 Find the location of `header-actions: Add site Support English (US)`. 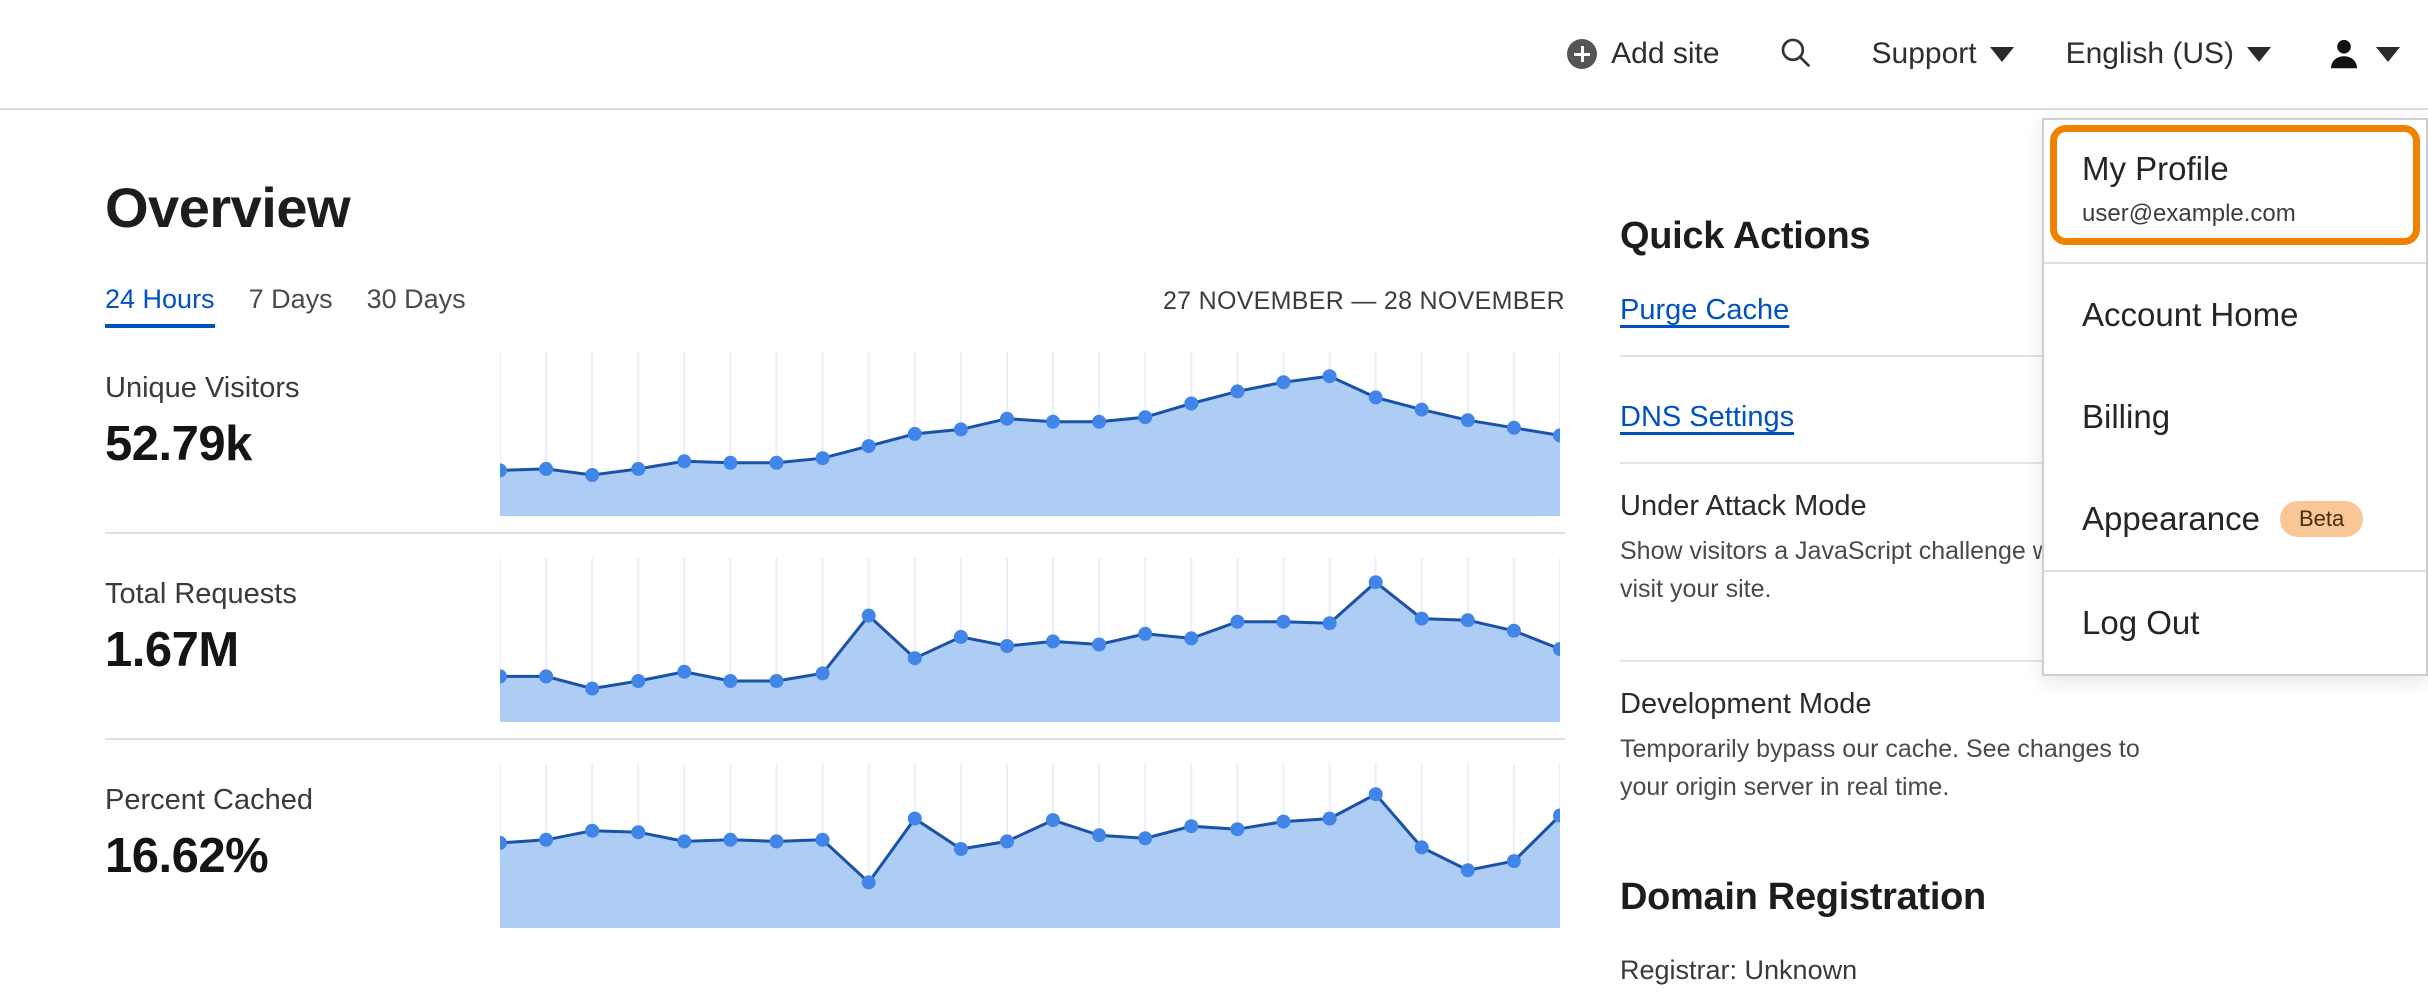

header-actions: Add site Support English (US) is located at coordinates (1983, 54).